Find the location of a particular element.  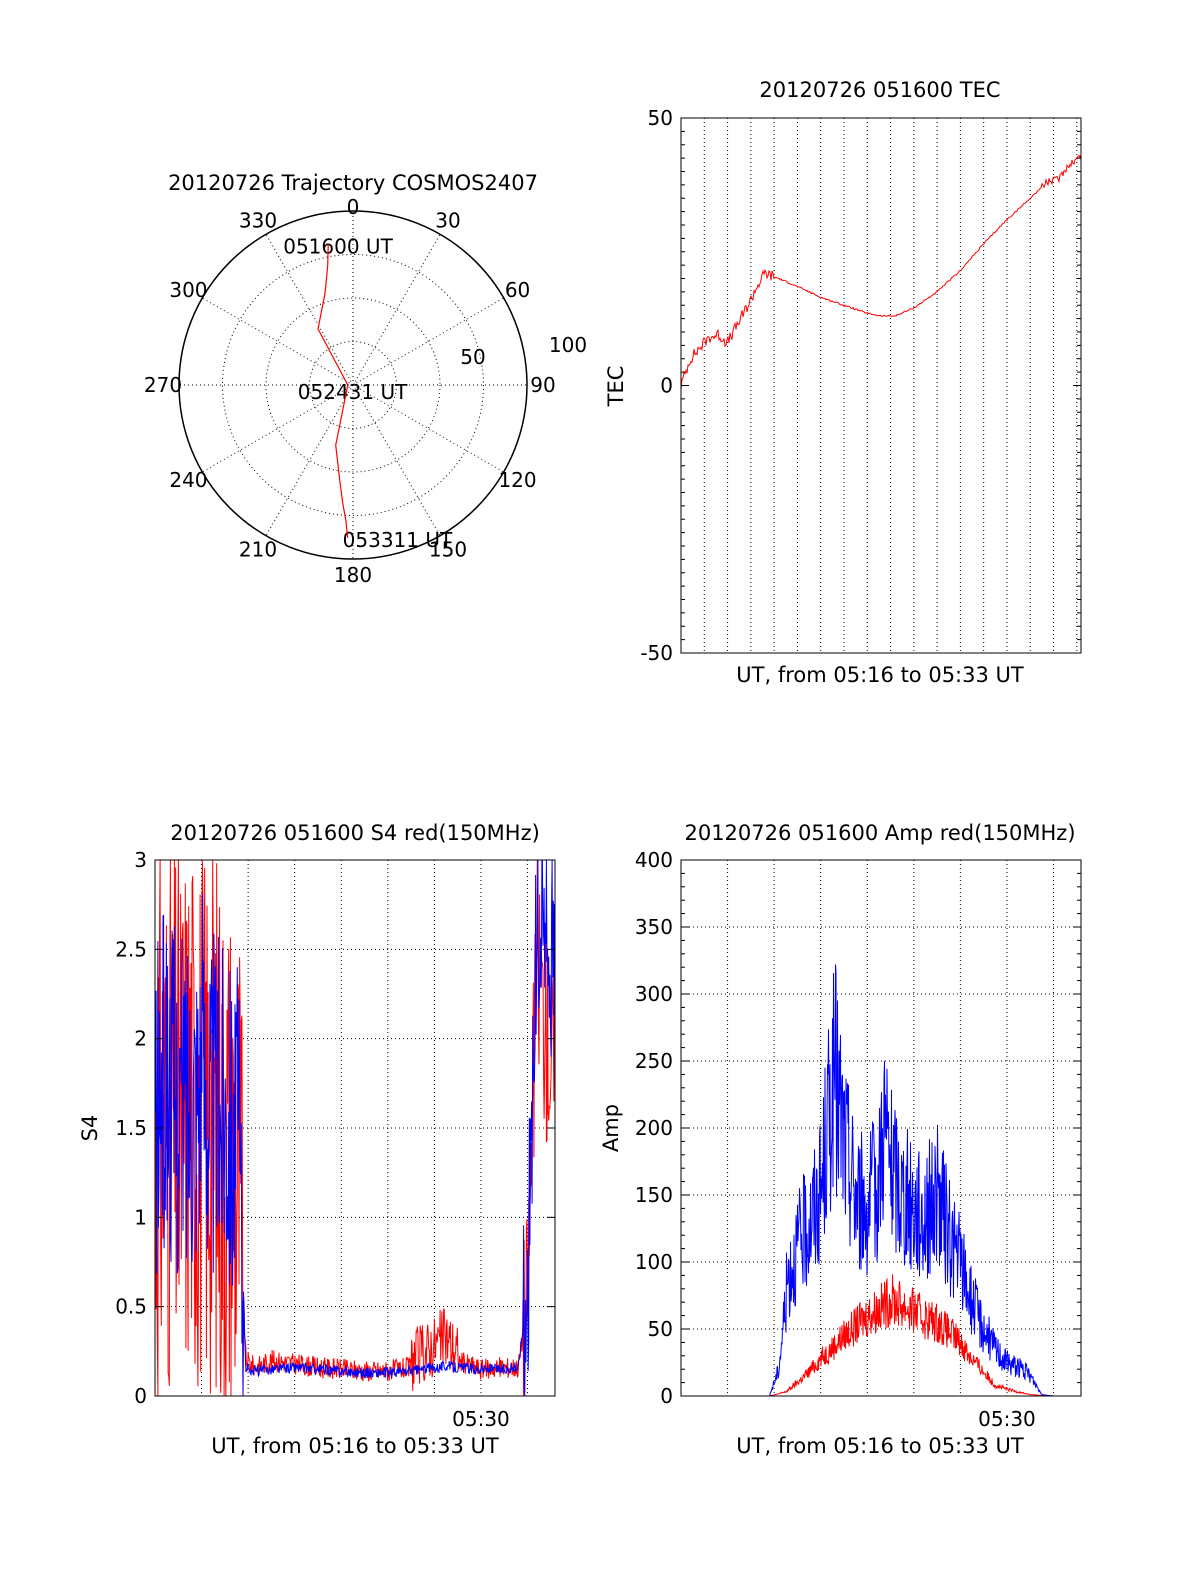

amp-title: 20120726 051600 Amp red(150MHz) is located at coordinates (879, 833).